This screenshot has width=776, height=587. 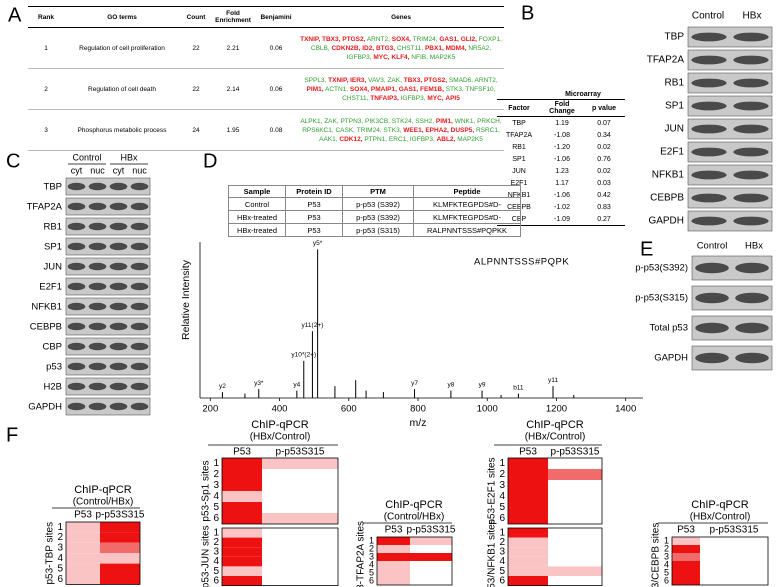 What do you see at coordinates (502, 496) in the screenshot?
I see `row-label: 4` at bounding box center [502, 496].